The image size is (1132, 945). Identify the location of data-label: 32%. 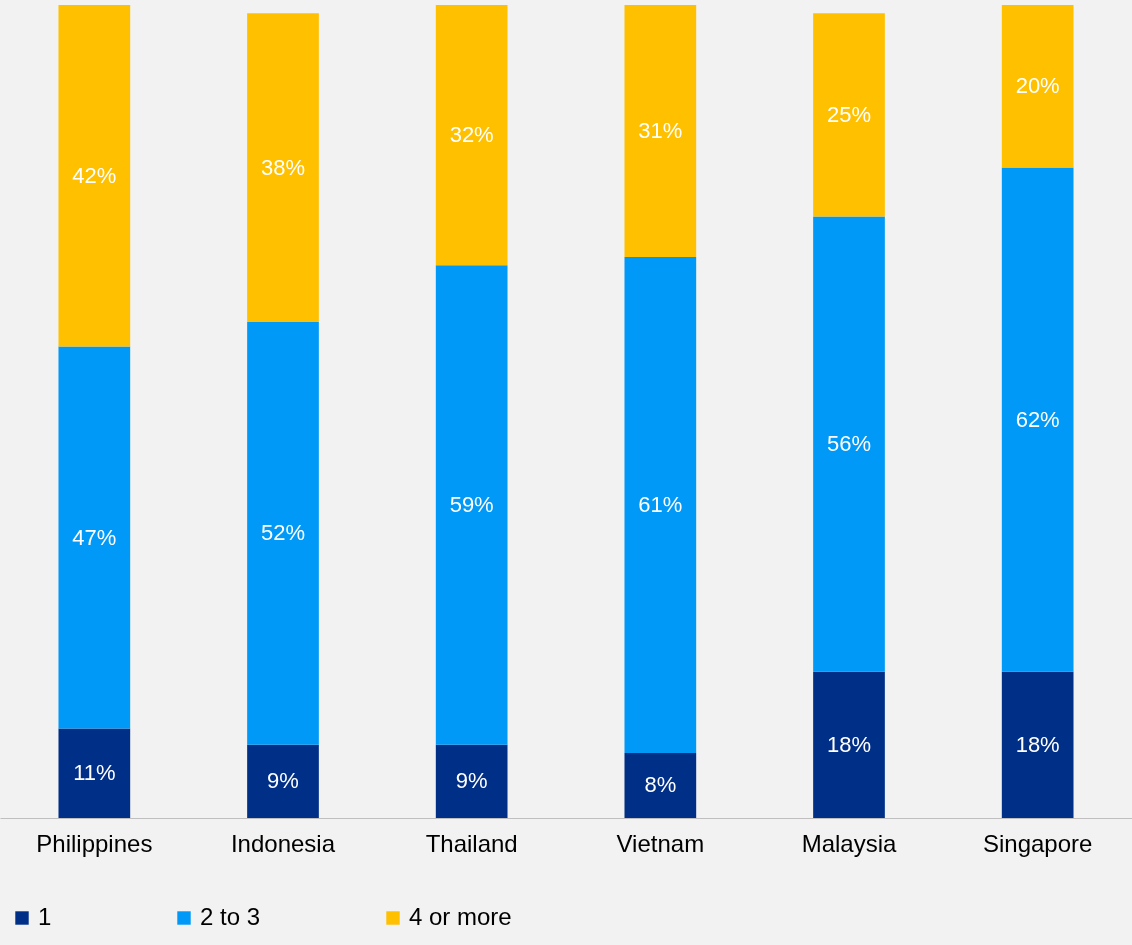
(471, 135).